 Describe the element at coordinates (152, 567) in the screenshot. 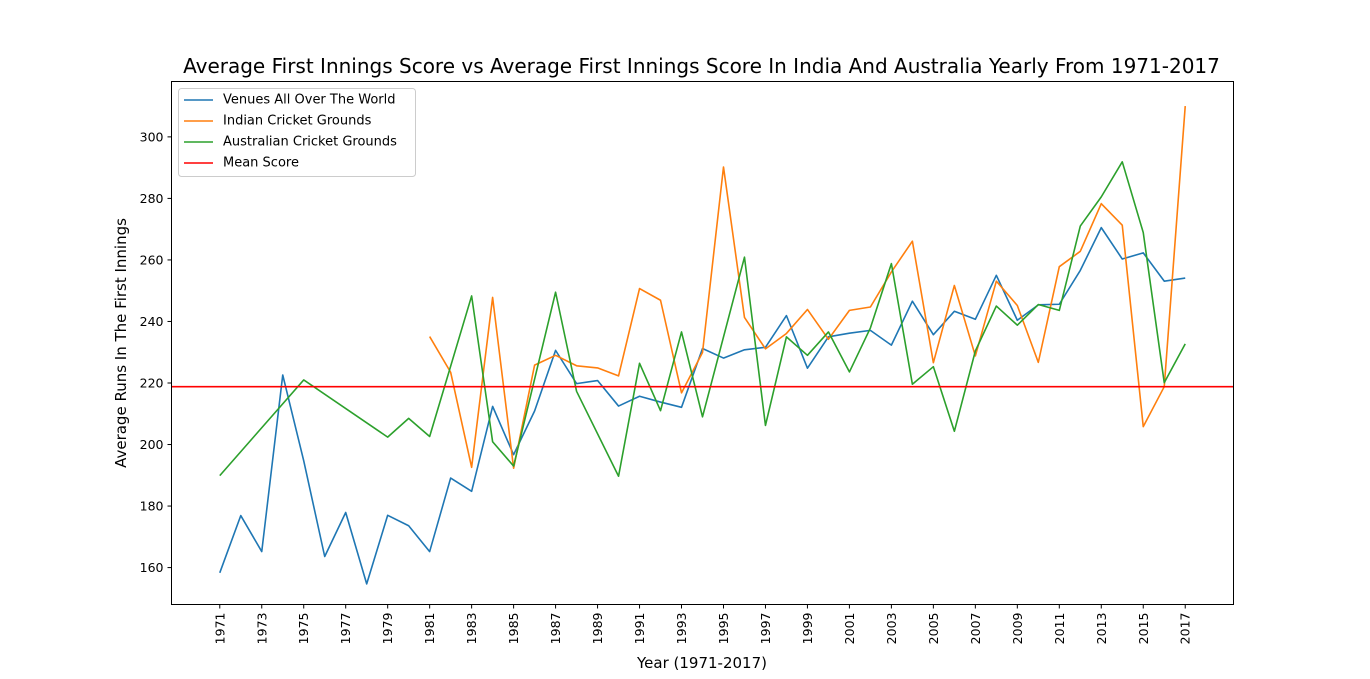

I see `y-tick-label: 160` at that location.